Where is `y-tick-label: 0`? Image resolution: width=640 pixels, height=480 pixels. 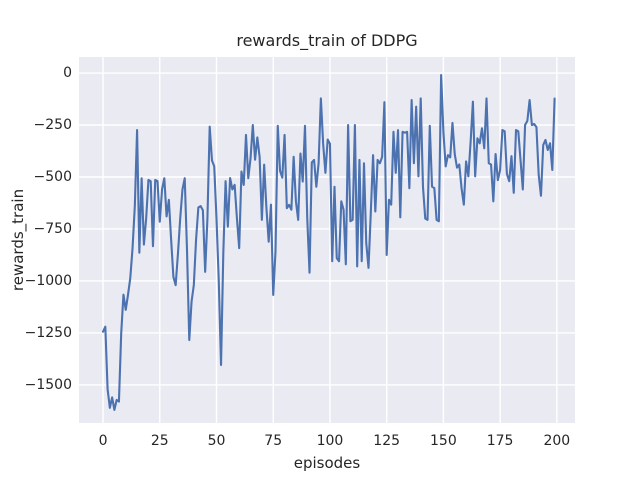 y-tick-label: 0 is located at coordinates (67, 73).